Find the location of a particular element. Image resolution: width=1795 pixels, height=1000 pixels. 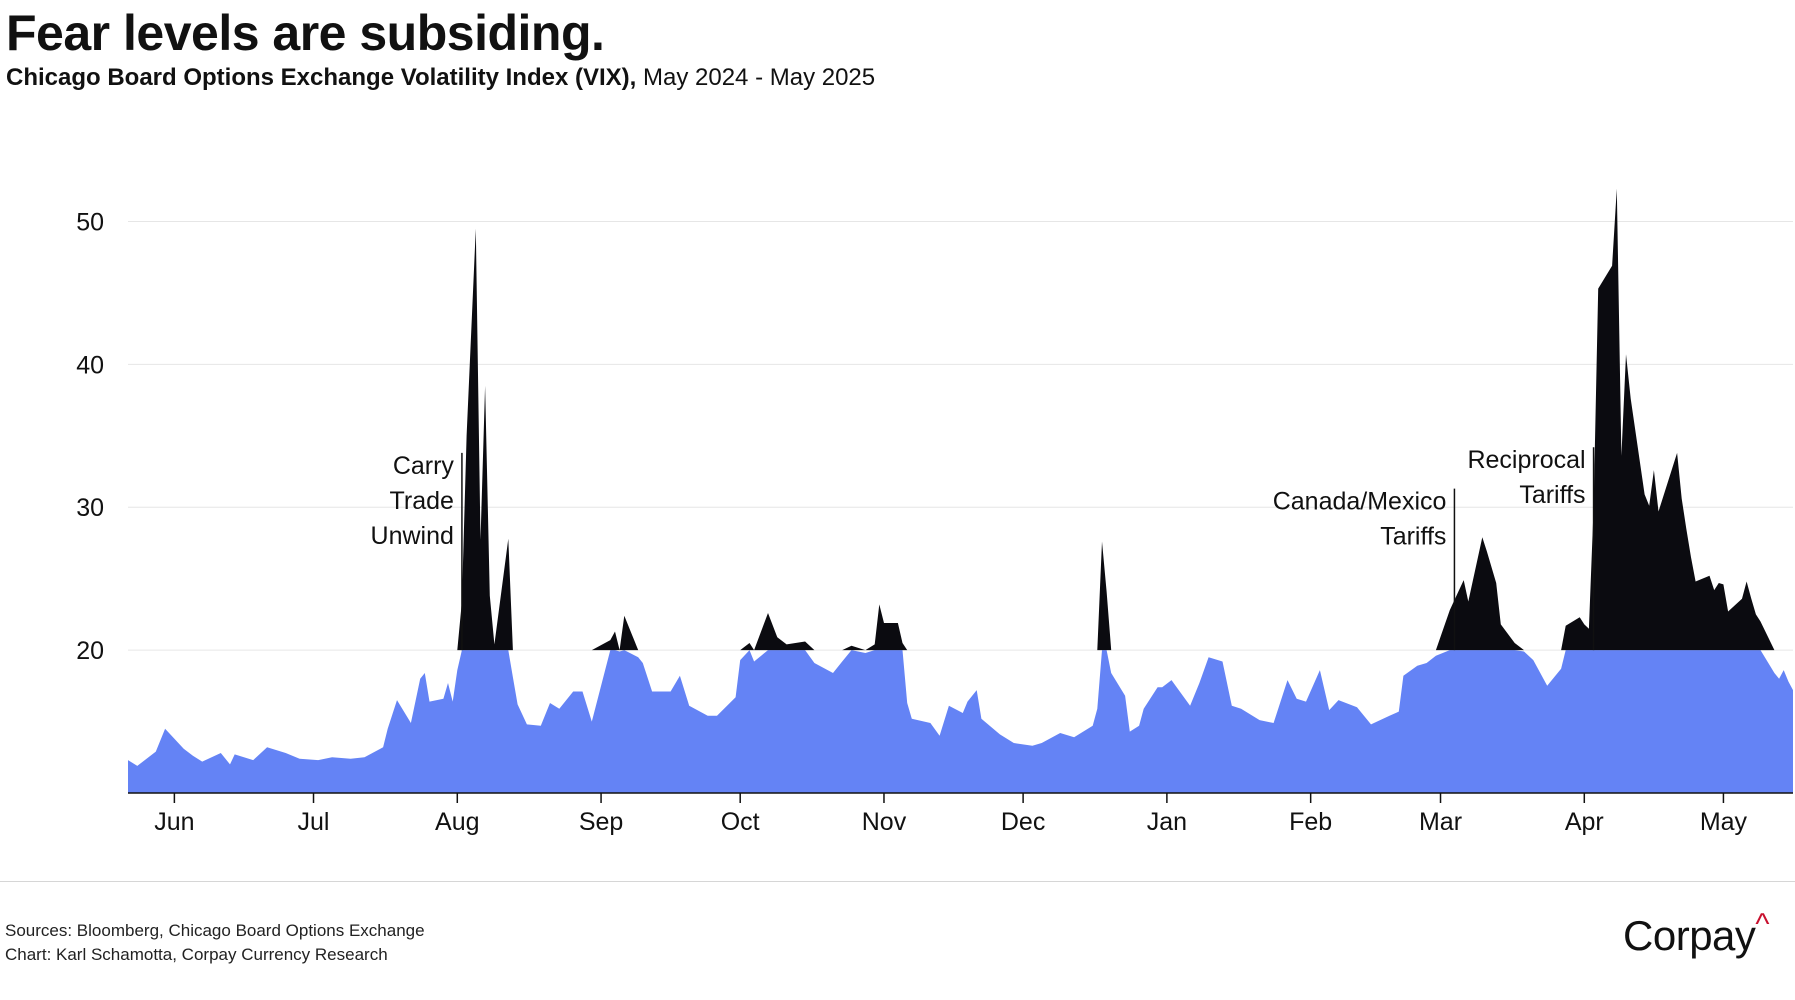

annotation-label: Carry is located at coordinates (424, 466).